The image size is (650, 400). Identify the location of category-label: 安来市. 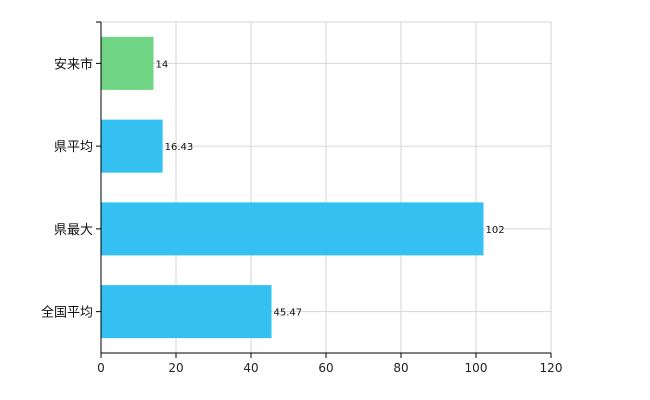
(73, 64).